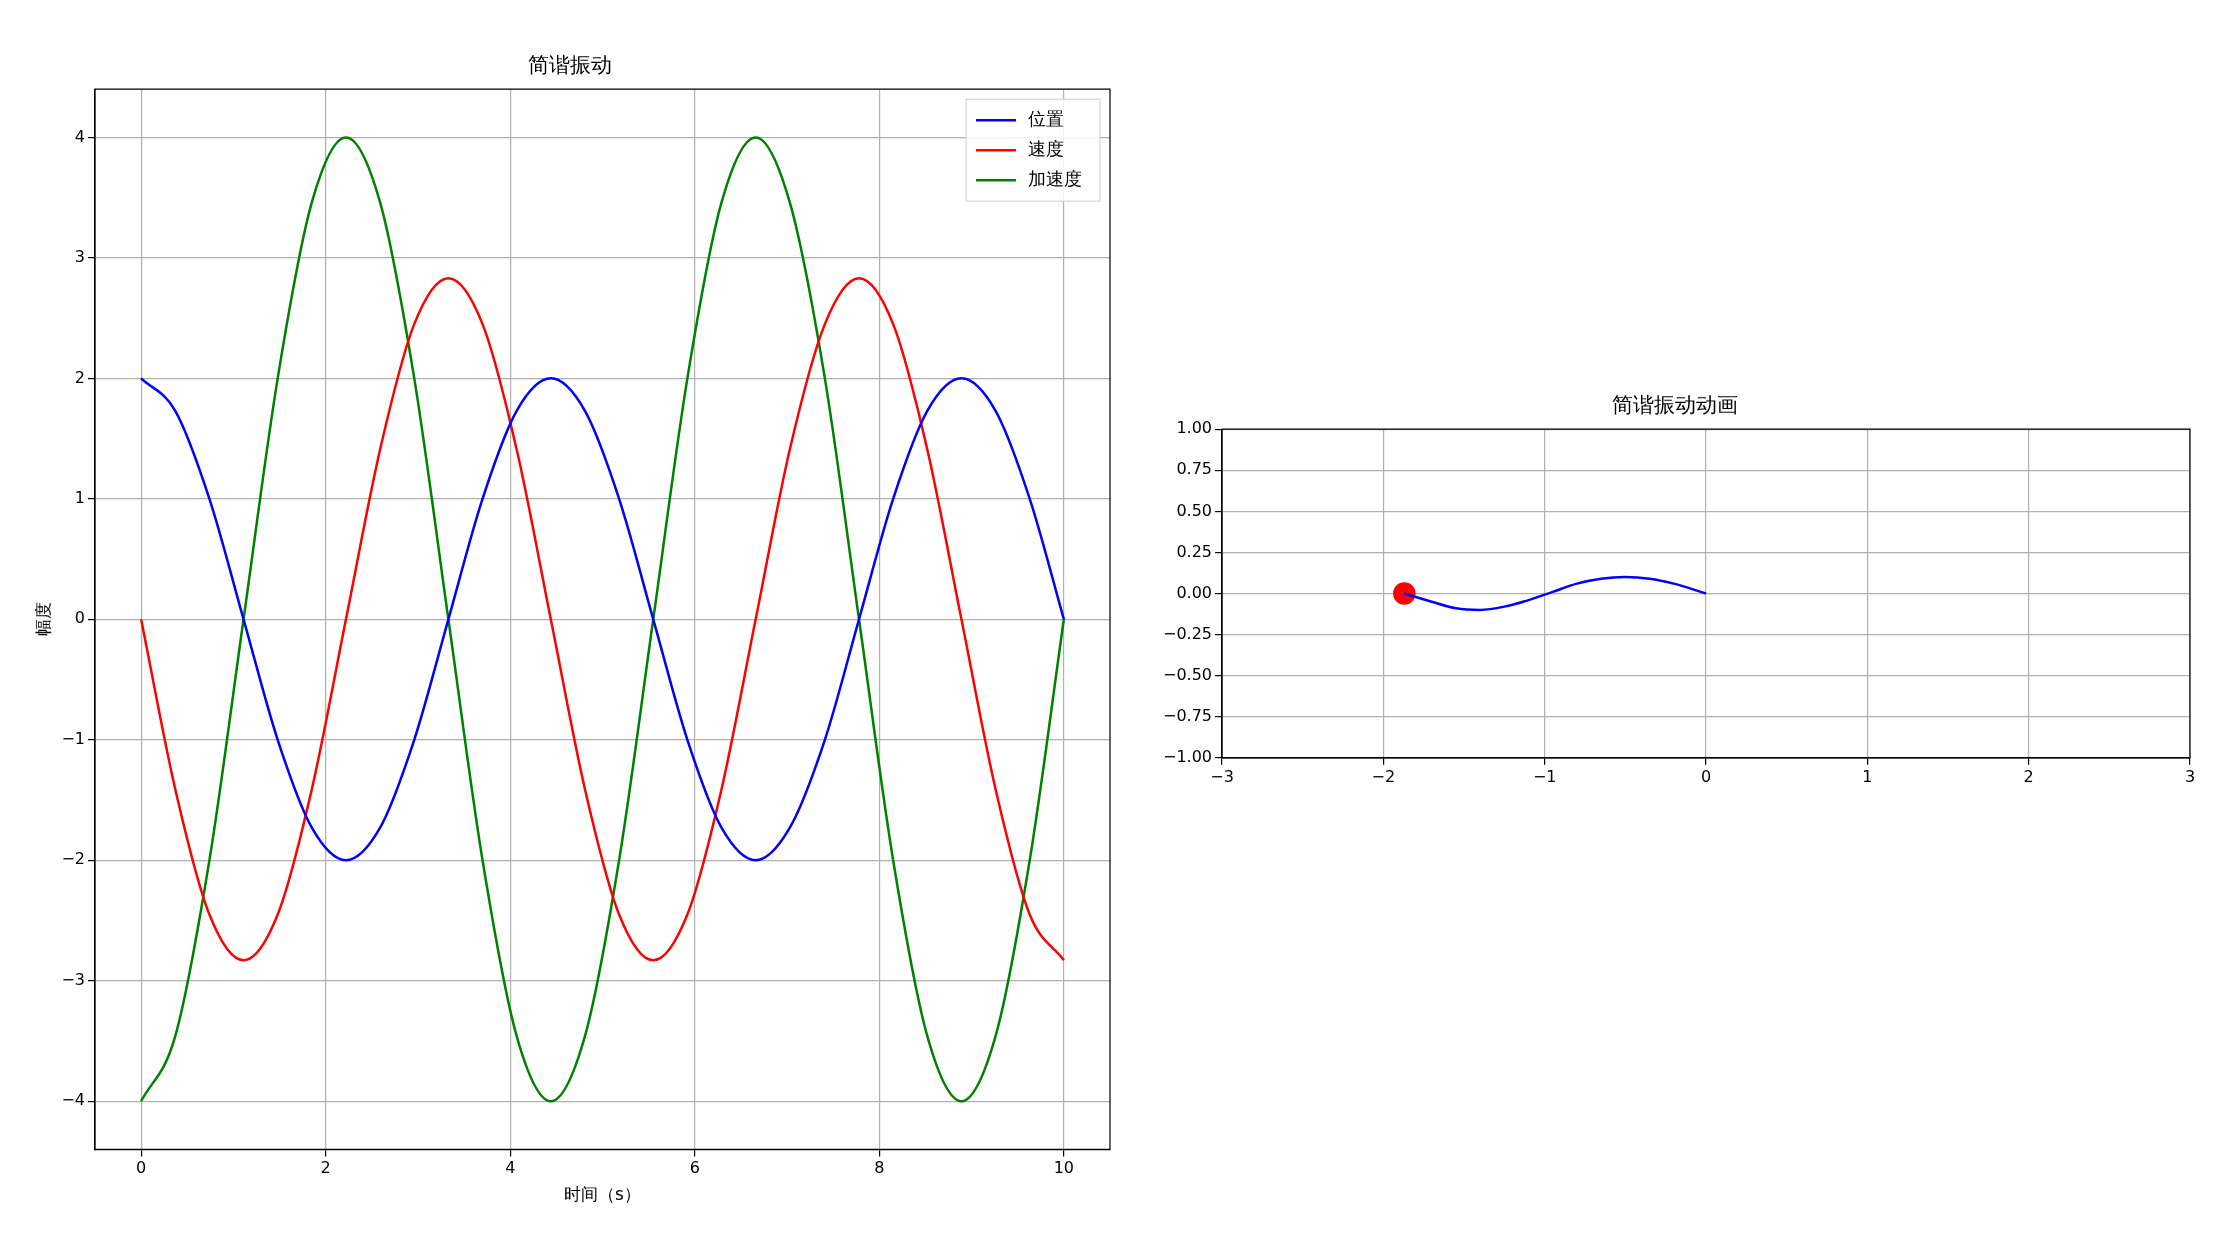 This screenshot has height=1244, width=2240. Describe the element at coordinates (79, 257) in the screenshot. I see `y-tick-label: 3` at that location.